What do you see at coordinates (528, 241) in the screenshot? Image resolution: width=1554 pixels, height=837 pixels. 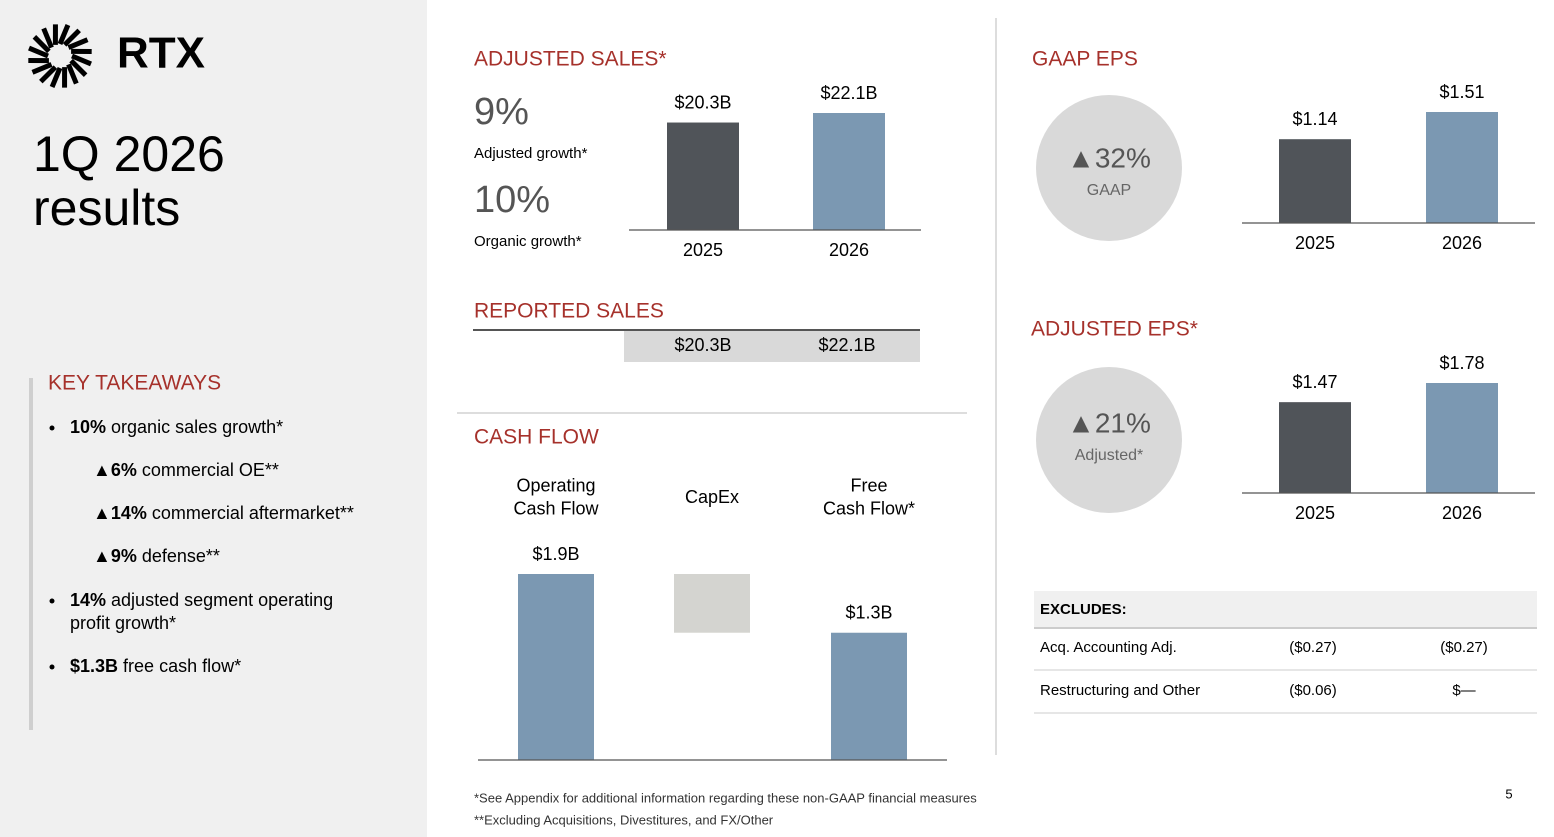 I see `growth-label: Organic growth*` at bounding box center [528, 241].